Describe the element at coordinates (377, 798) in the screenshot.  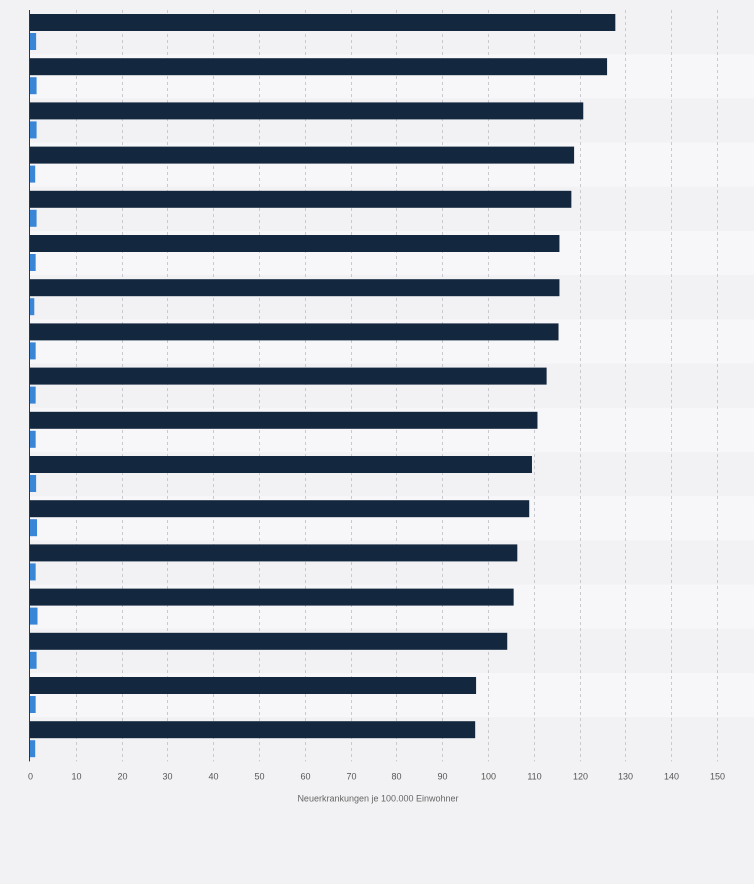
I see `x-axis-label: Neuerkrankungen je 100.000 Einwohner` at that location.